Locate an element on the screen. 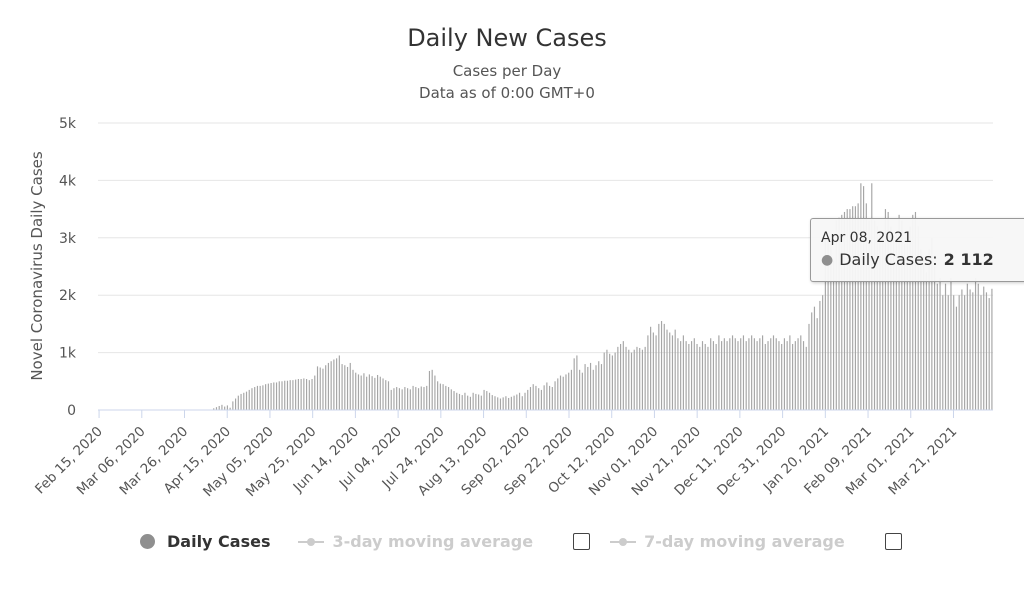 This screenshot has width=1024, height=602. checkbox-7day-average is located at coordinates (893, 541).